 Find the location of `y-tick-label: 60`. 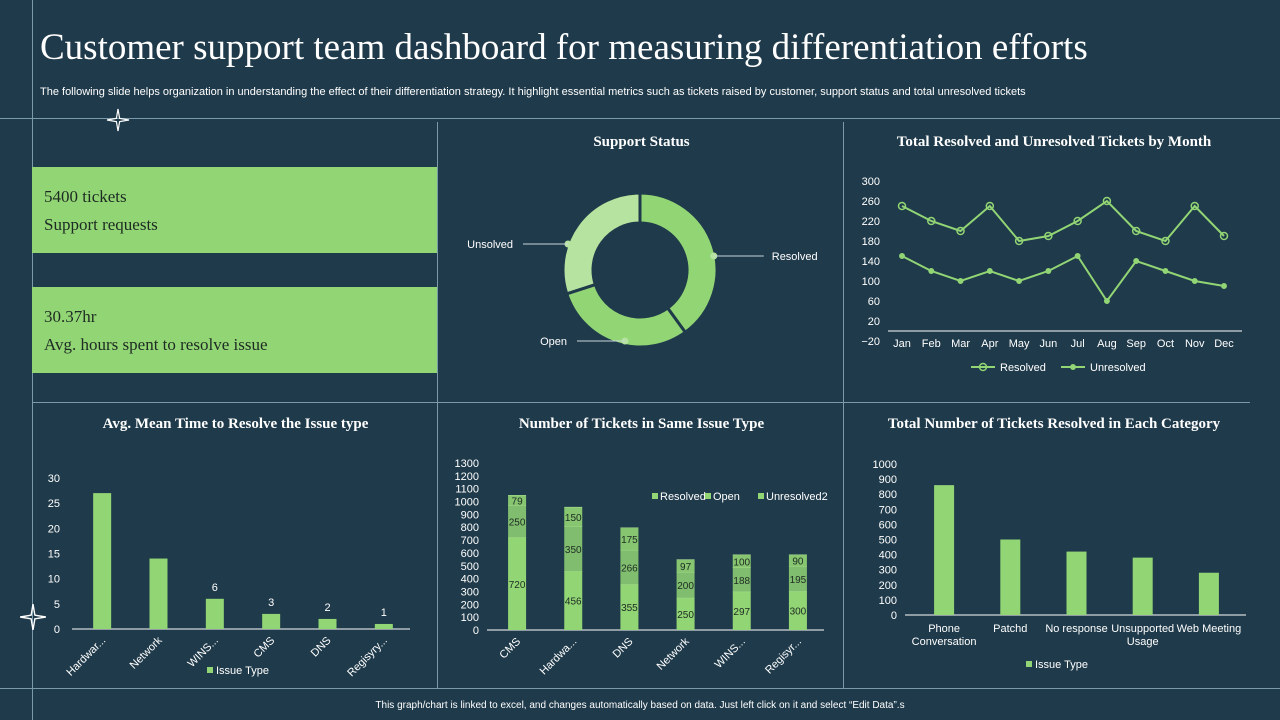

y-tick-label: 60 is located at coordinates (874, 302).